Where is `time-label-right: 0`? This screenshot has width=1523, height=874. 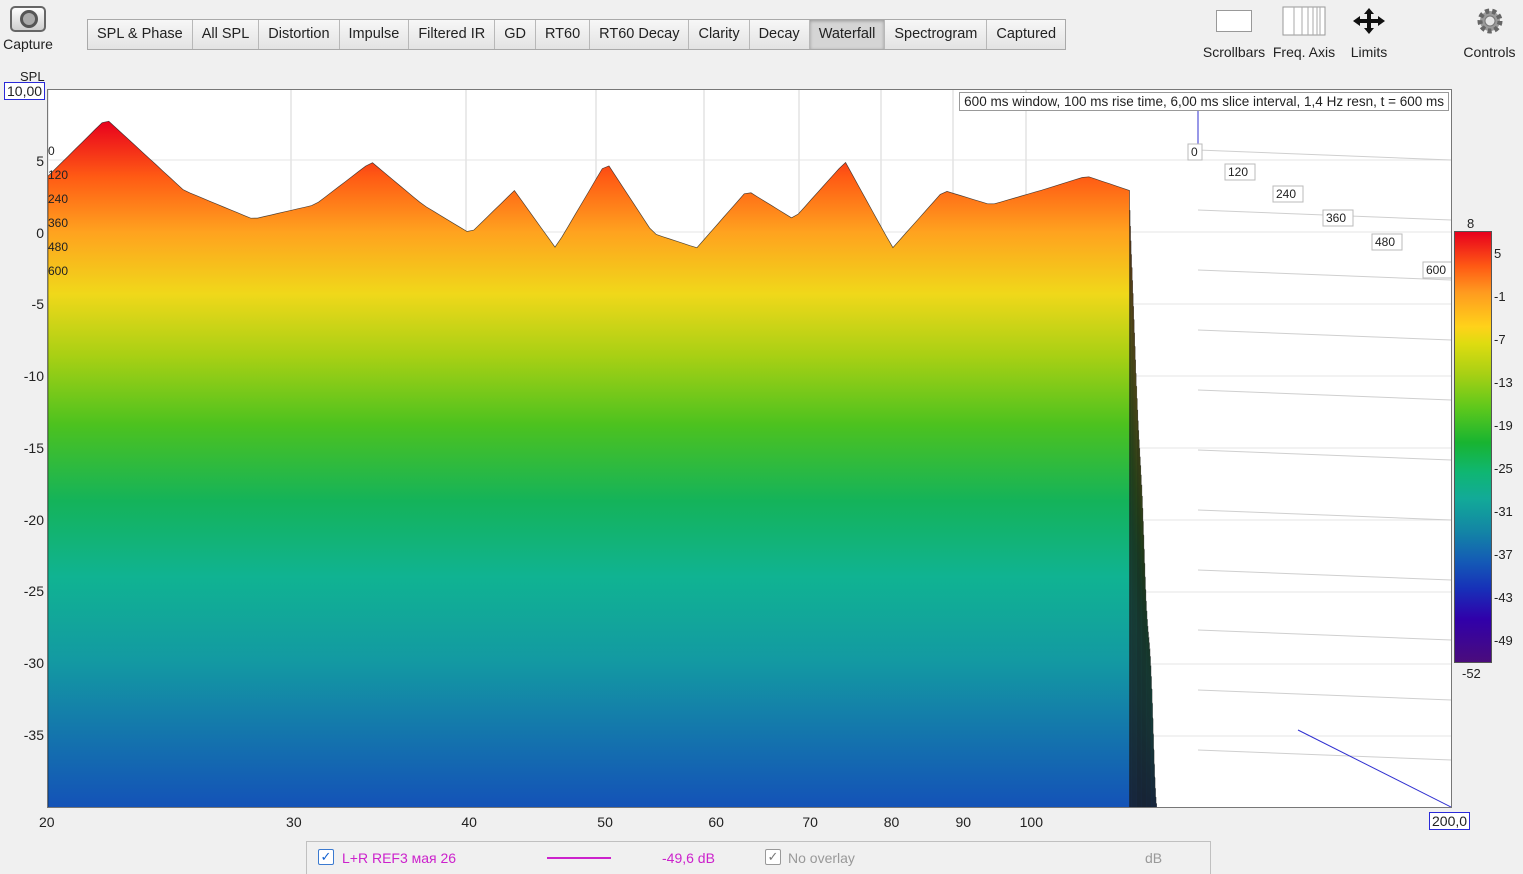 time-label-right: 0 is located at coordinates (1194, 152).